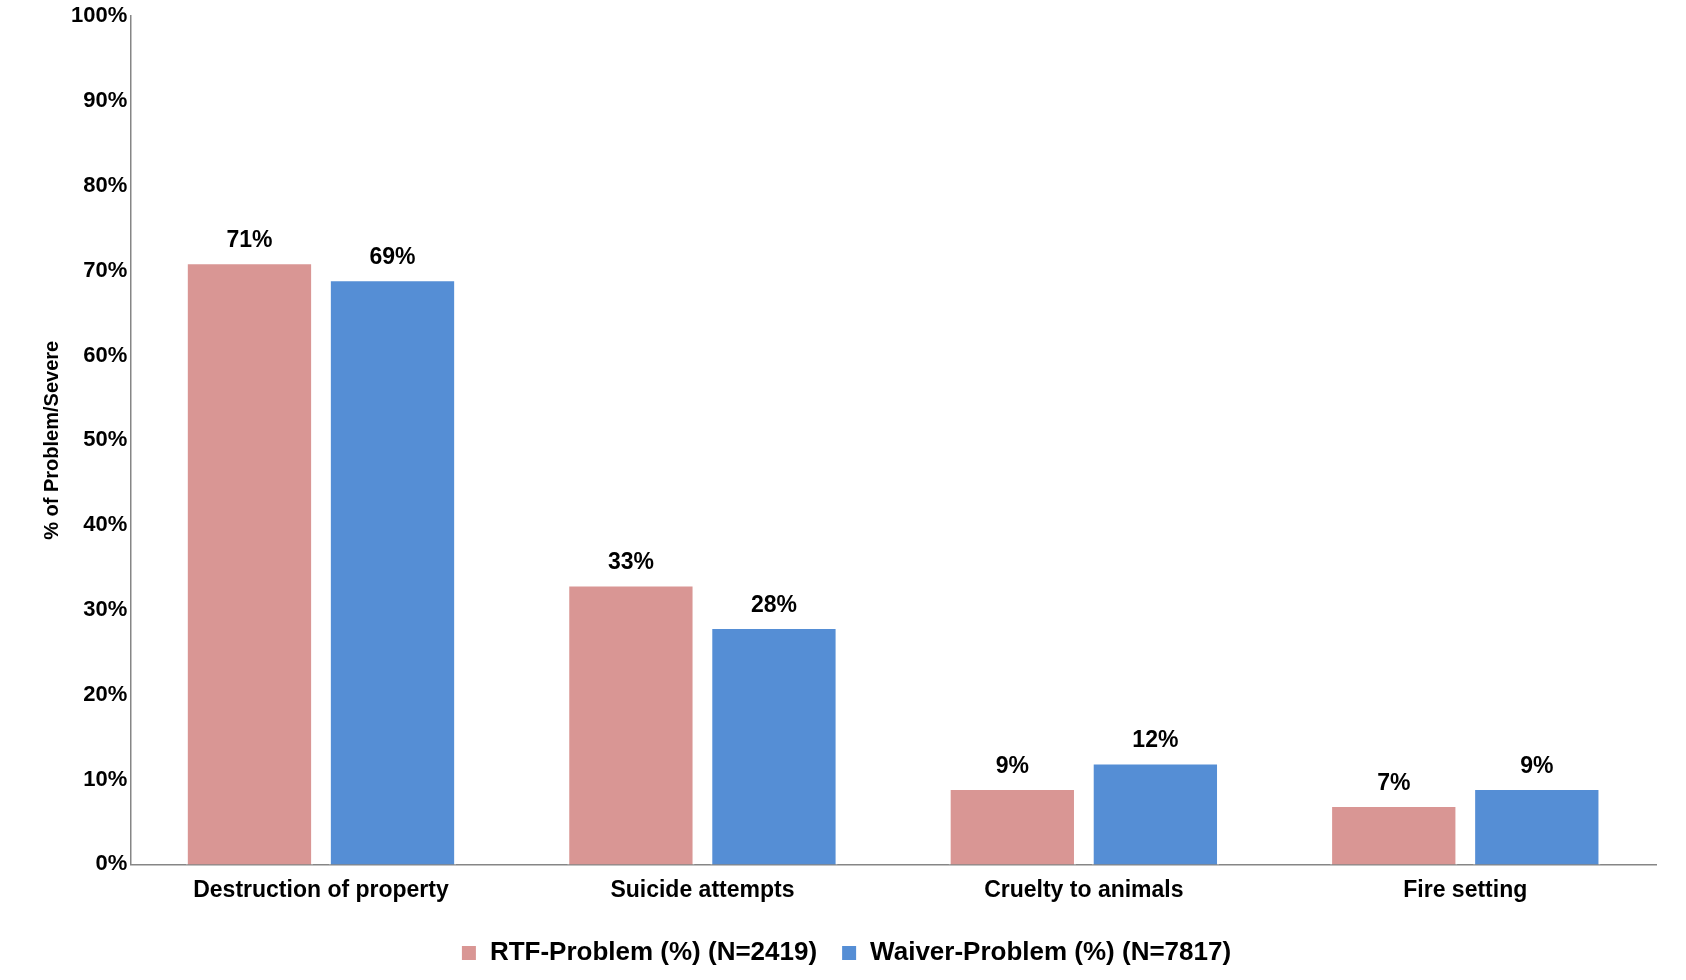 The height and width of the screenshot is (980, 1686). Describe the element at coordinates (1084, 888) in the screenshot. I see `x-tick-label: Cruelty to animals` at that location.